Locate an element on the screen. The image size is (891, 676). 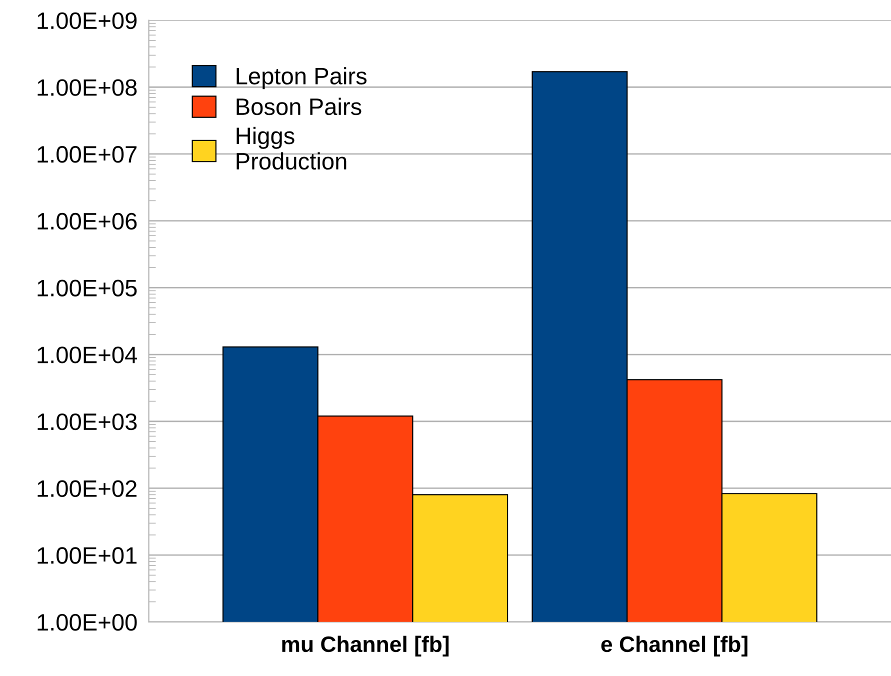
legend-label: Higgs Production is located at coordinates (291, 148).